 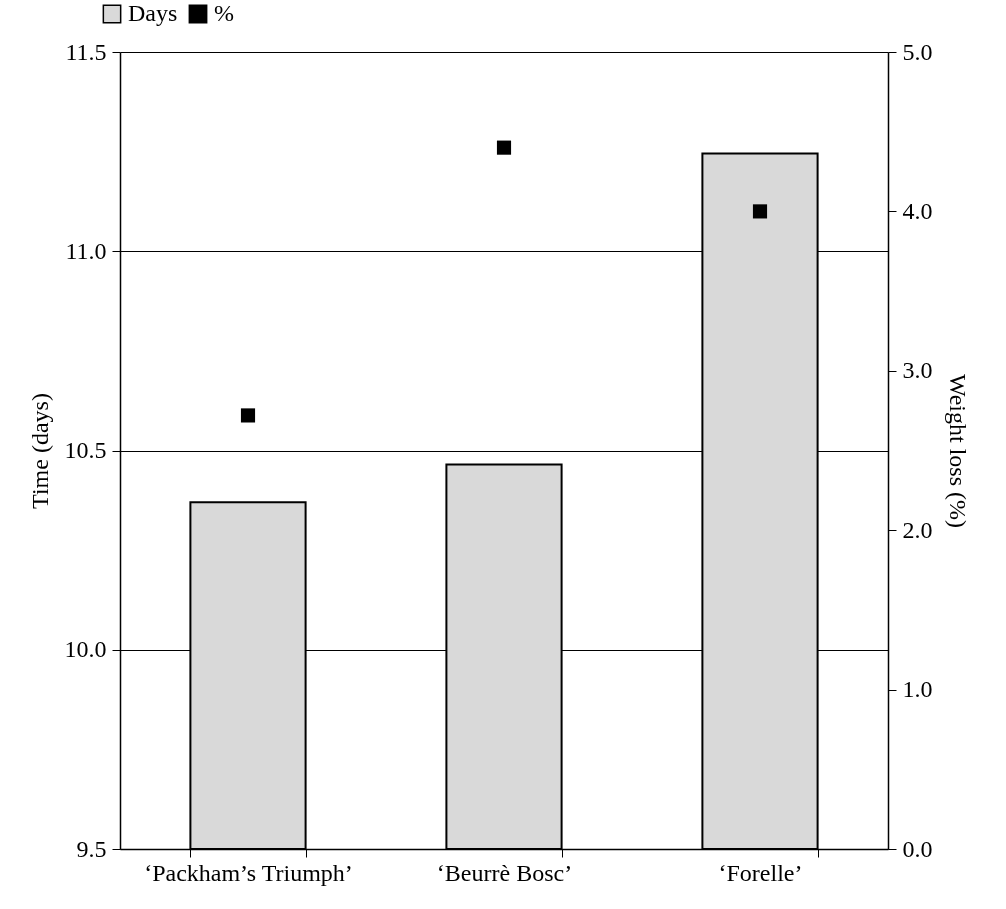 I want to click on x-tick-label: ‘Forelle’, so click(x=760, y=872).